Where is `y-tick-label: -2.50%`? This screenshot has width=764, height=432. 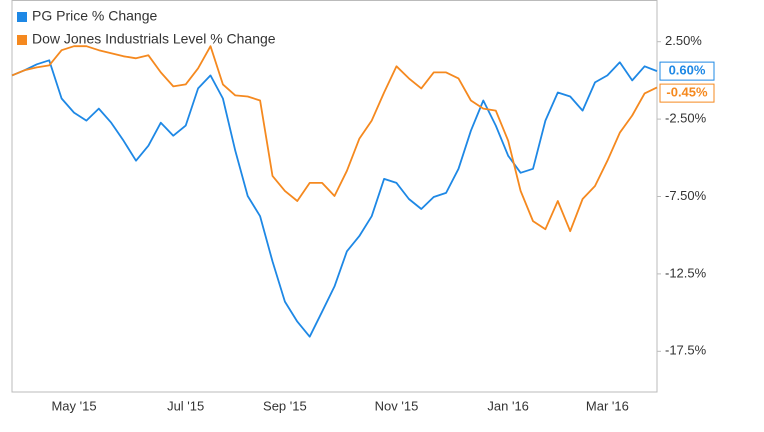
y-tick-label: -2.50% is located at coordinates (686, 118).